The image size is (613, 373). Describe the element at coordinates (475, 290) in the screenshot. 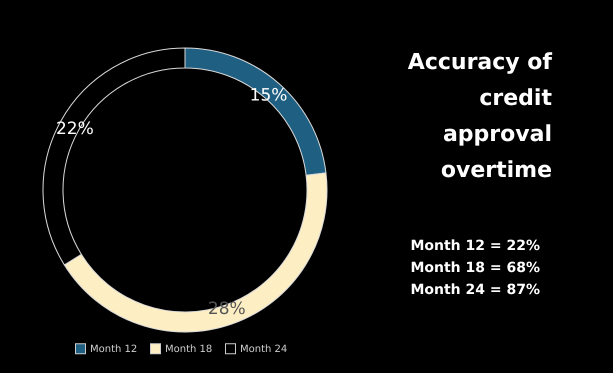

I see `text: Month 24 = 87%` at that location.